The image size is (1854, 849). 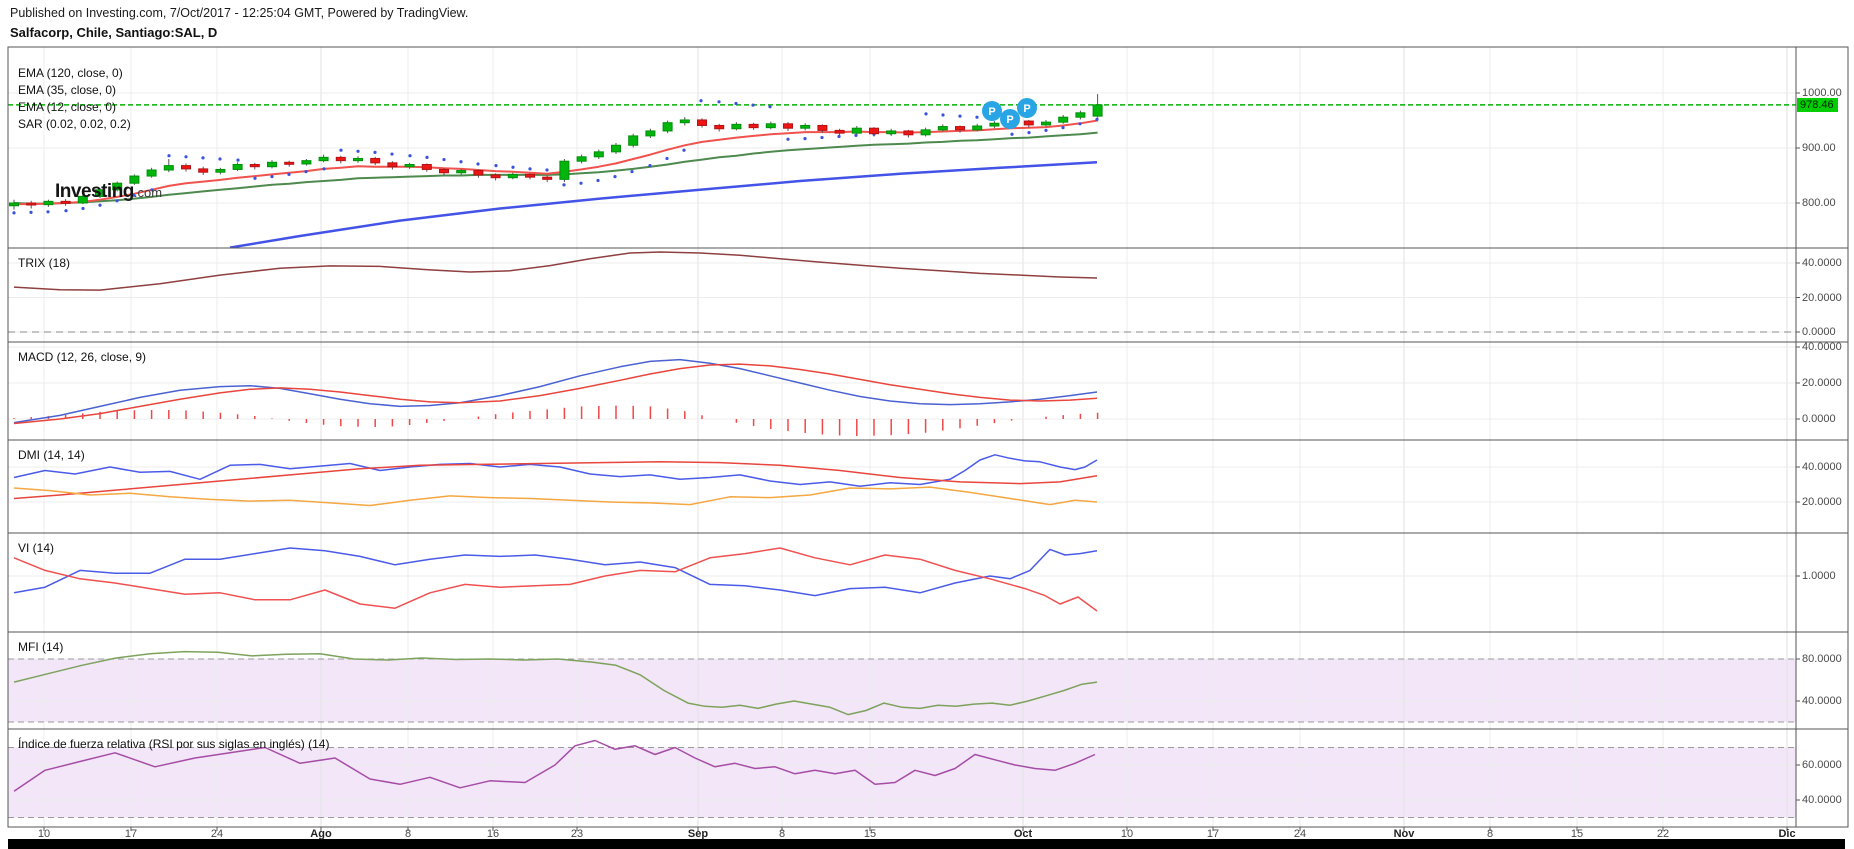 What do you see at coordinates (41, 647) in the screenshot?
I see `indicator-label-mfi: MFI (14)` at bounding box center [41, 647].